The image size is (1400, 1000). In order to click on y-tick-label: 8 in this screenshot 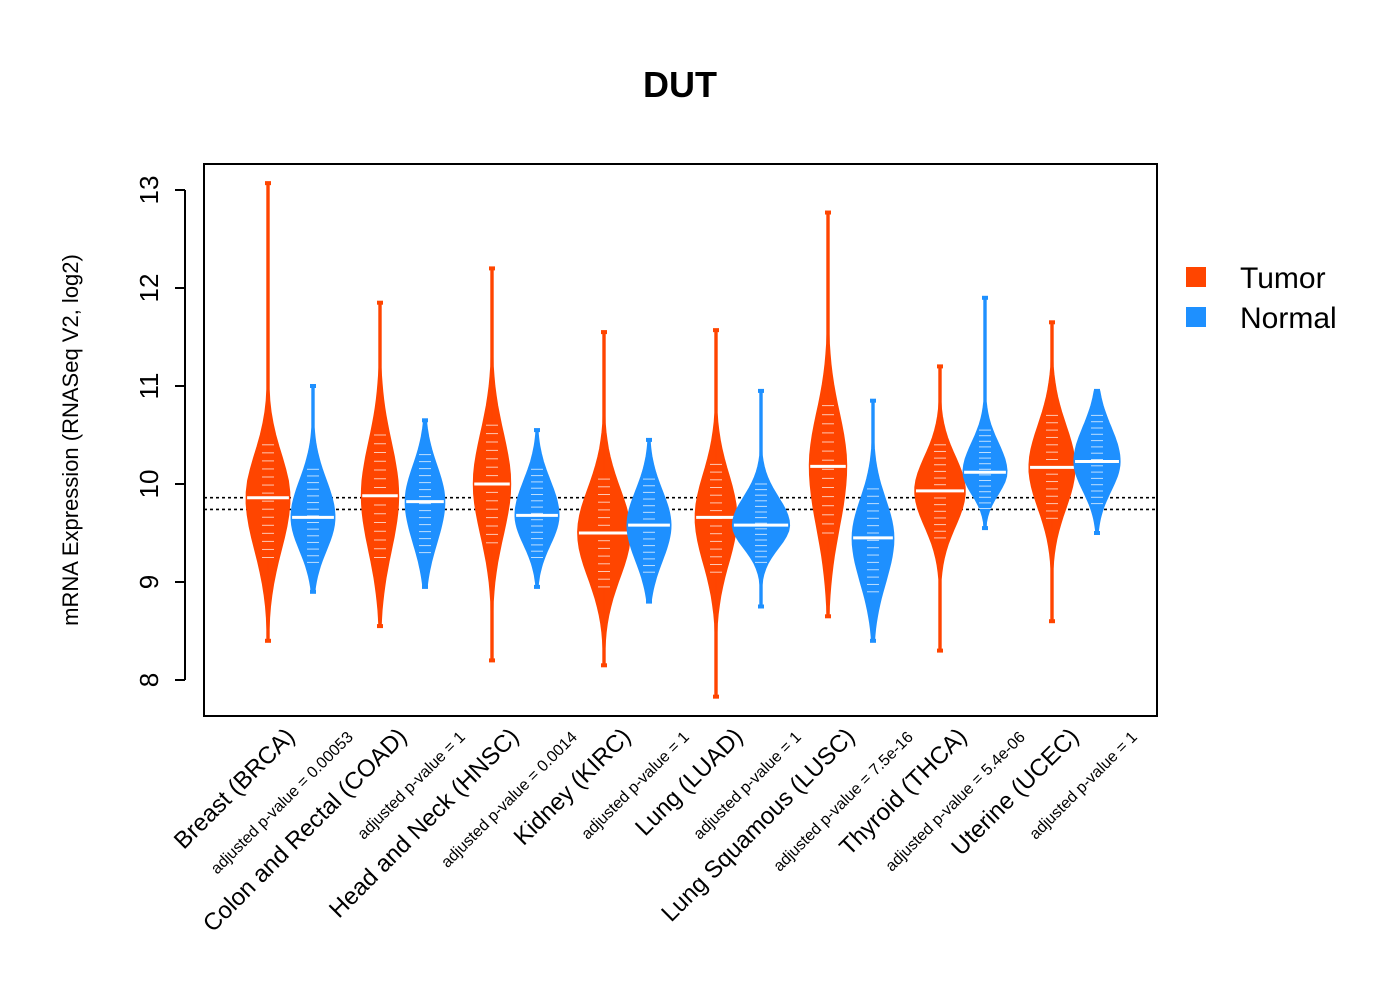, I will do `click(149, 680)`.